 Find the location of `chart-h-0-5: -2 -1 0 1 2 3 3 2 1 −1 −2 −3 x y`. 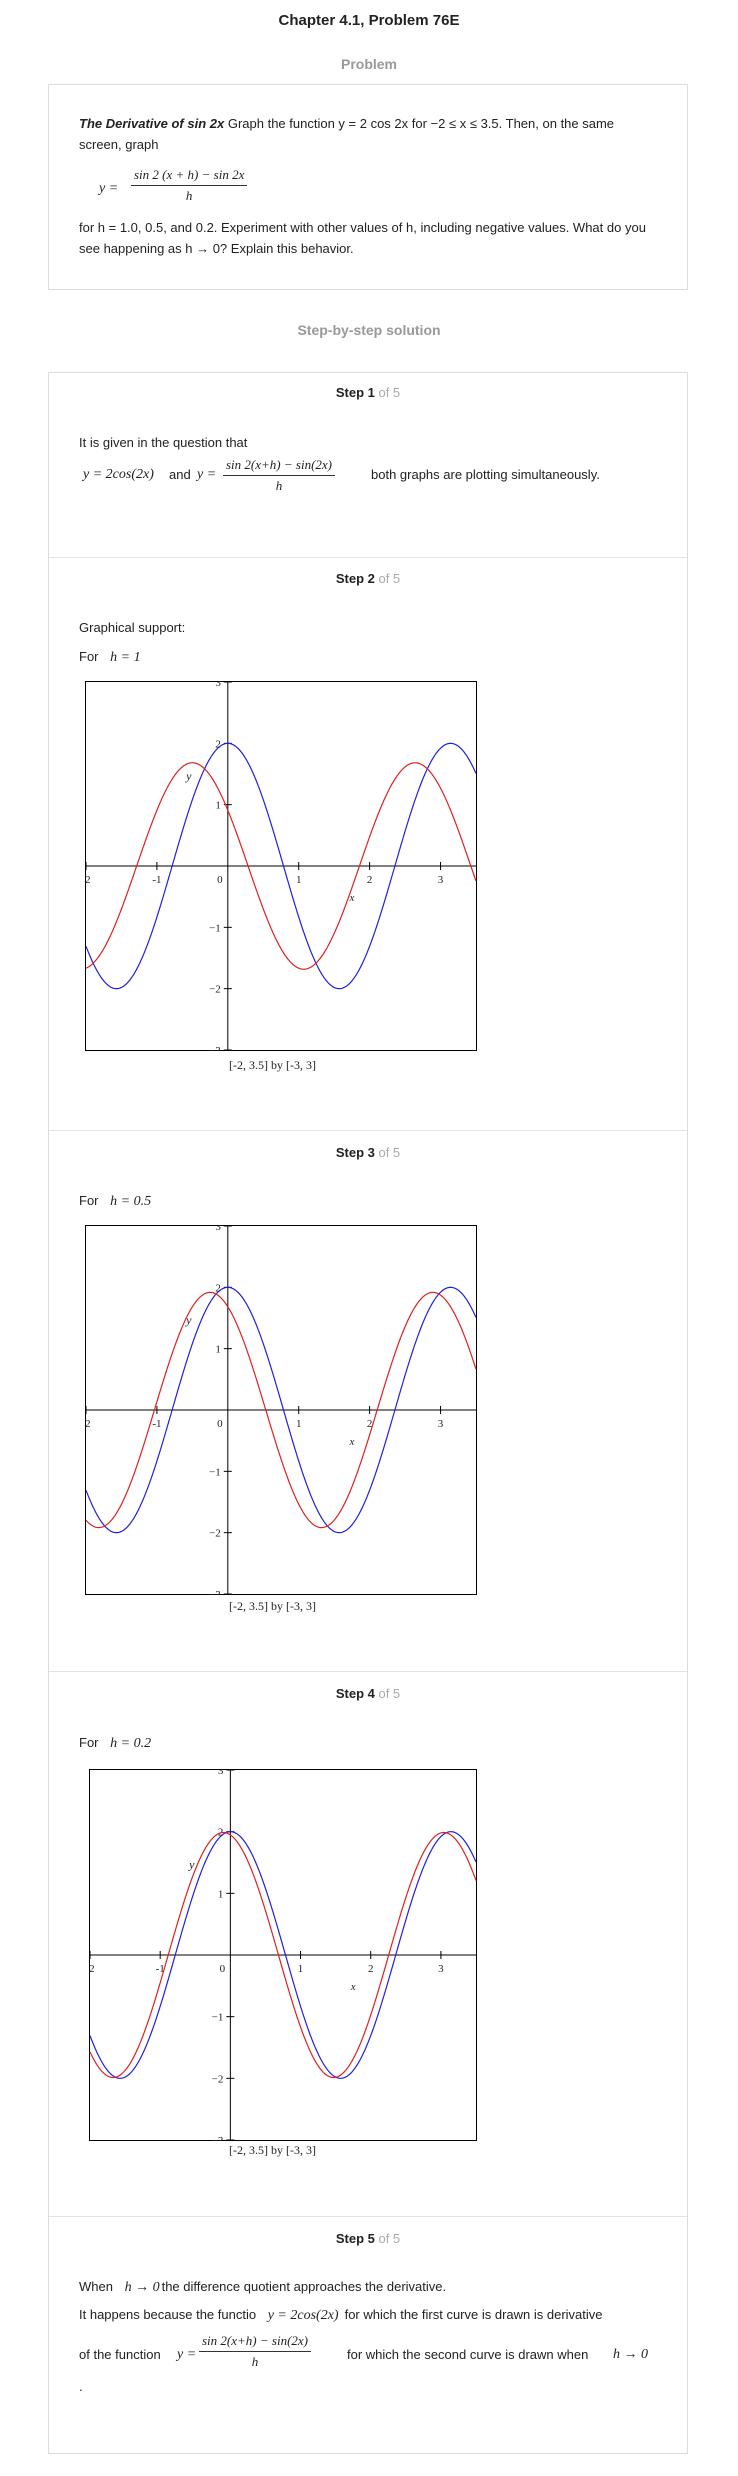

chart-h-0-5: -2 -1 0 1 2 3 3 2 1 −1 −2 −3 x y is located at coordinates (281, 1410).